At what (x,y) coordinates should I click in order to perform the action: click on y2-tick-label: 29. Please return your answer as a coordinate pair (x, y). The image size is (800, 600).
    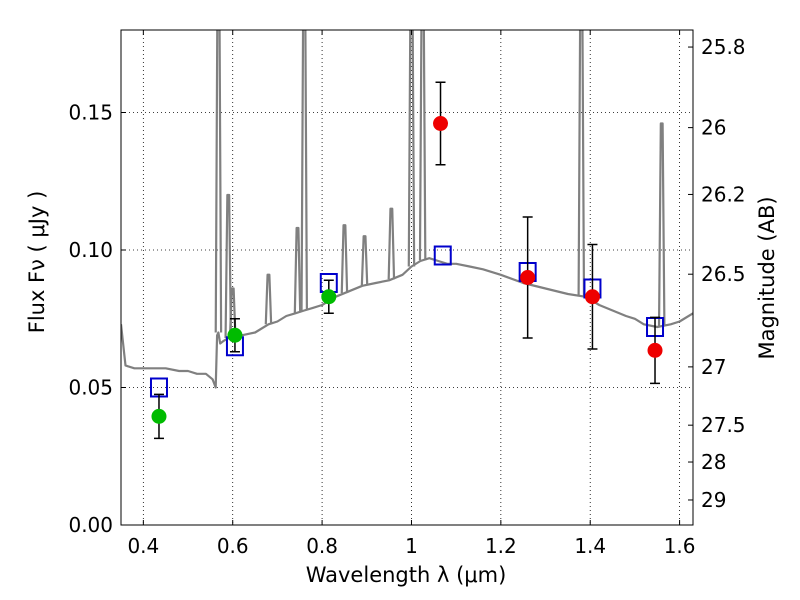
    Looking at the image, I should click on (713, 500).